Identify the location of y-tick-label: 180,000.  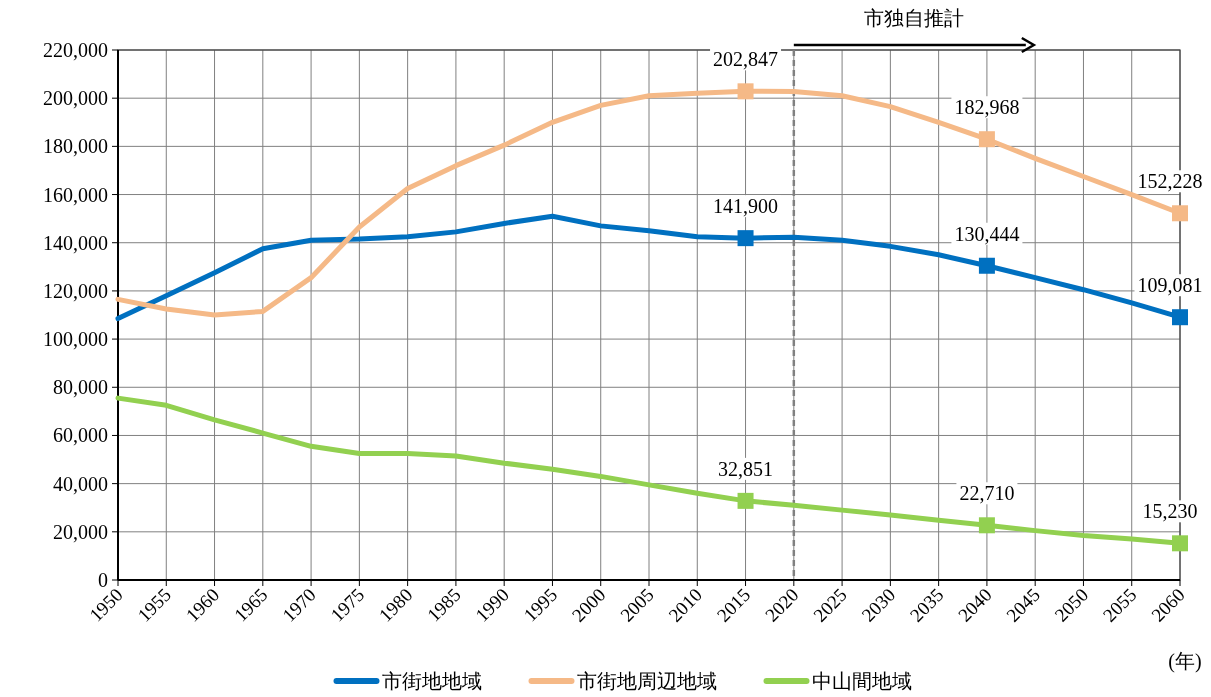
(75, 146).